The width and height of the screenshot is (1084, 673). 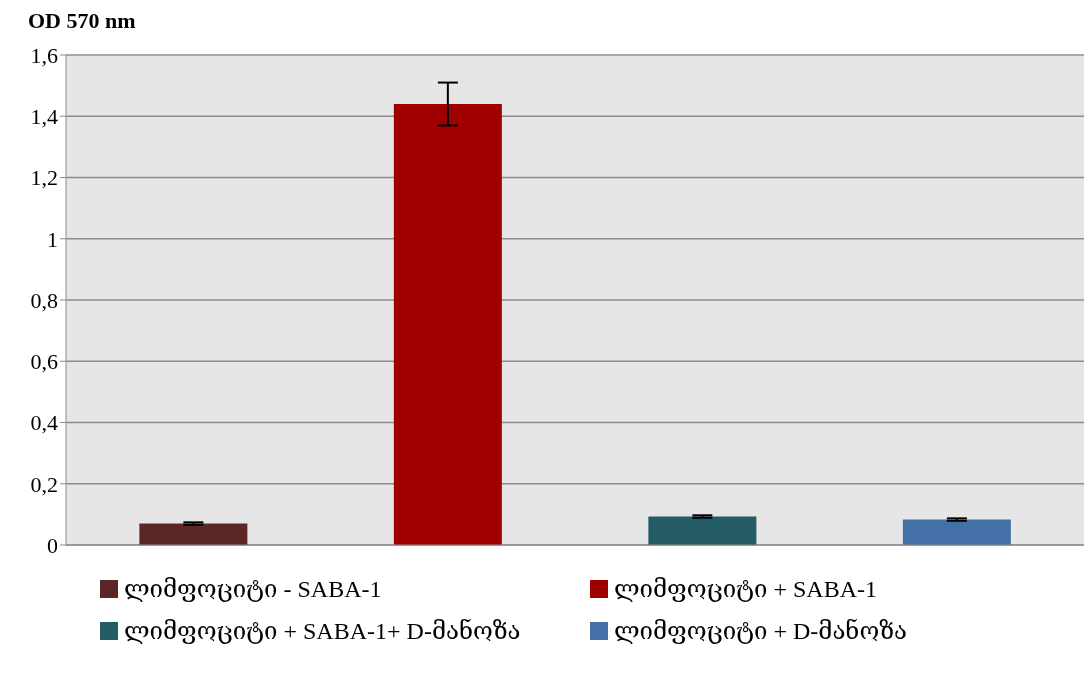 What do you see at coordinates (761, 631) in the screenshot?
I see `legend-label: ლიმფოციტი + D-მანოზა` at bounding box center [761, 631].